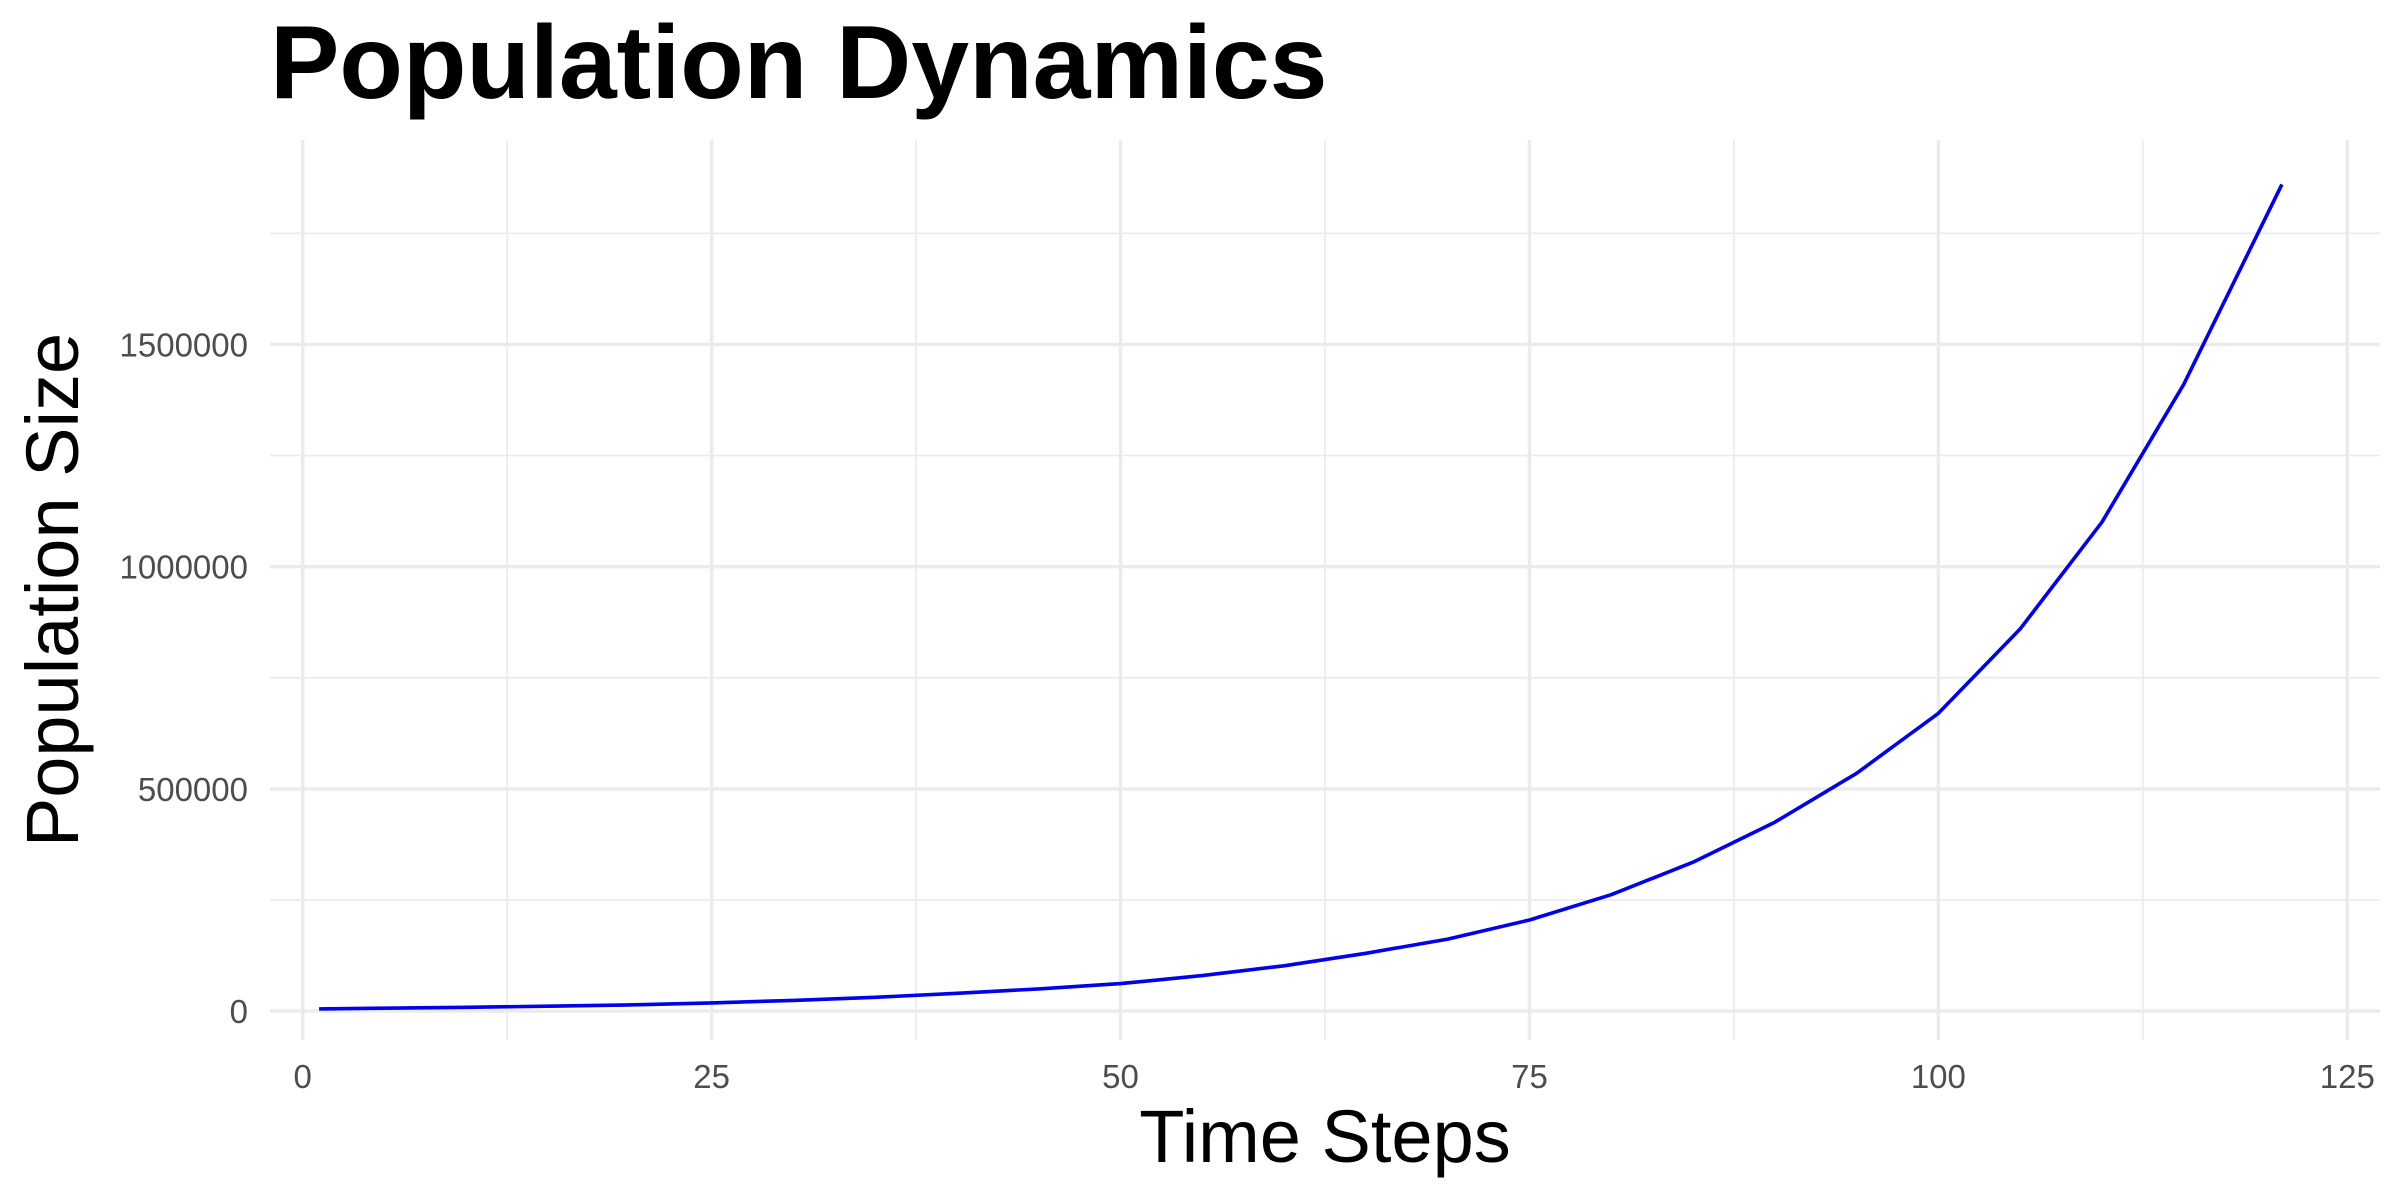 Image resolution: width=2400 pixels, height=1200 pixels. I want to click on y-tick-label: 0, so click(239, 1011).